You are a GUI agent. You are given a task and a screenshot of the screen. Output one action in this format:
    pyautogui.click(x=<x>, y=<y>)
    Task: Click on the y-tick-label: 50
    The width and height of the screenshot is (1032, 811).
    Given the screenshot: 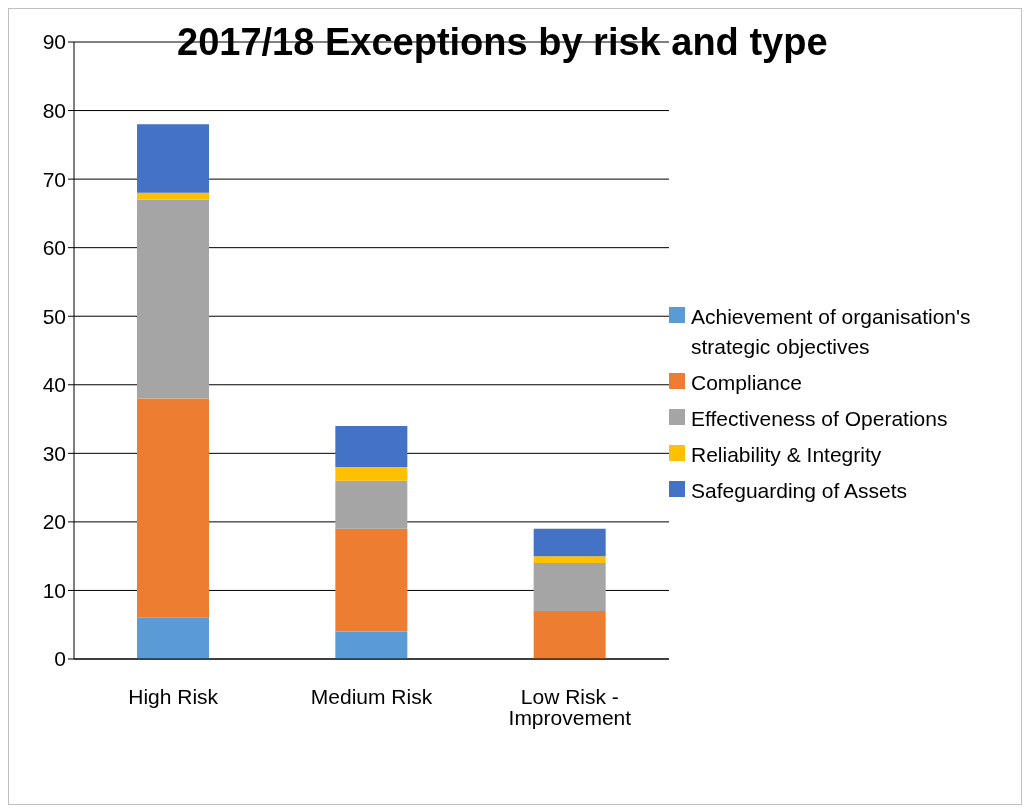 What is the action you would take?
    pyautogui.click(x=54, y=316)
    